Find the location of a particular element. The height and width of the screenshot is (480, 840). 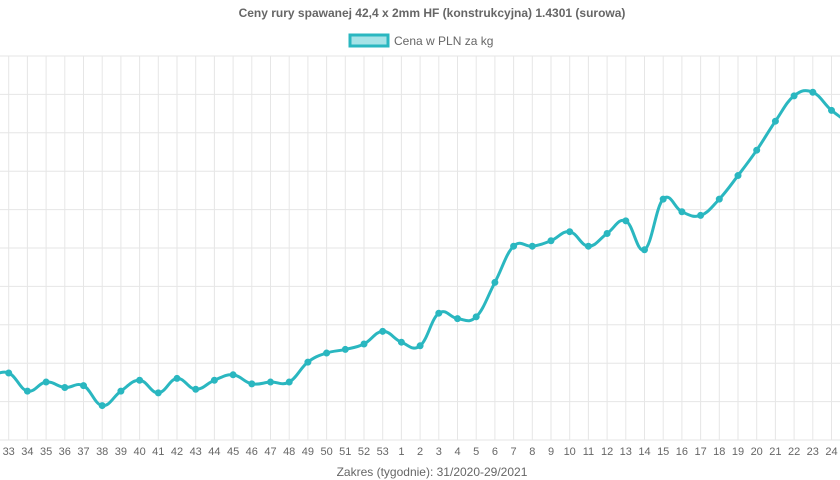

x-tick-label: 43 is located at coordinates (196, 452).